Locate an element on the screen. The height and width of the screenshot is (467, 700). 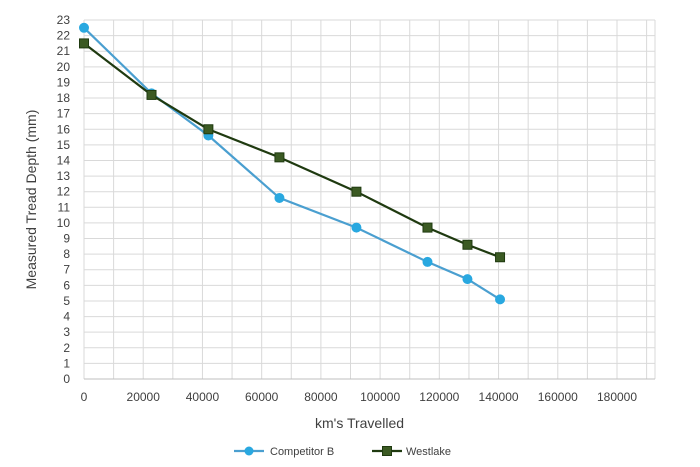
x-tick-label: 80000 is located at coordinates (321, 397).